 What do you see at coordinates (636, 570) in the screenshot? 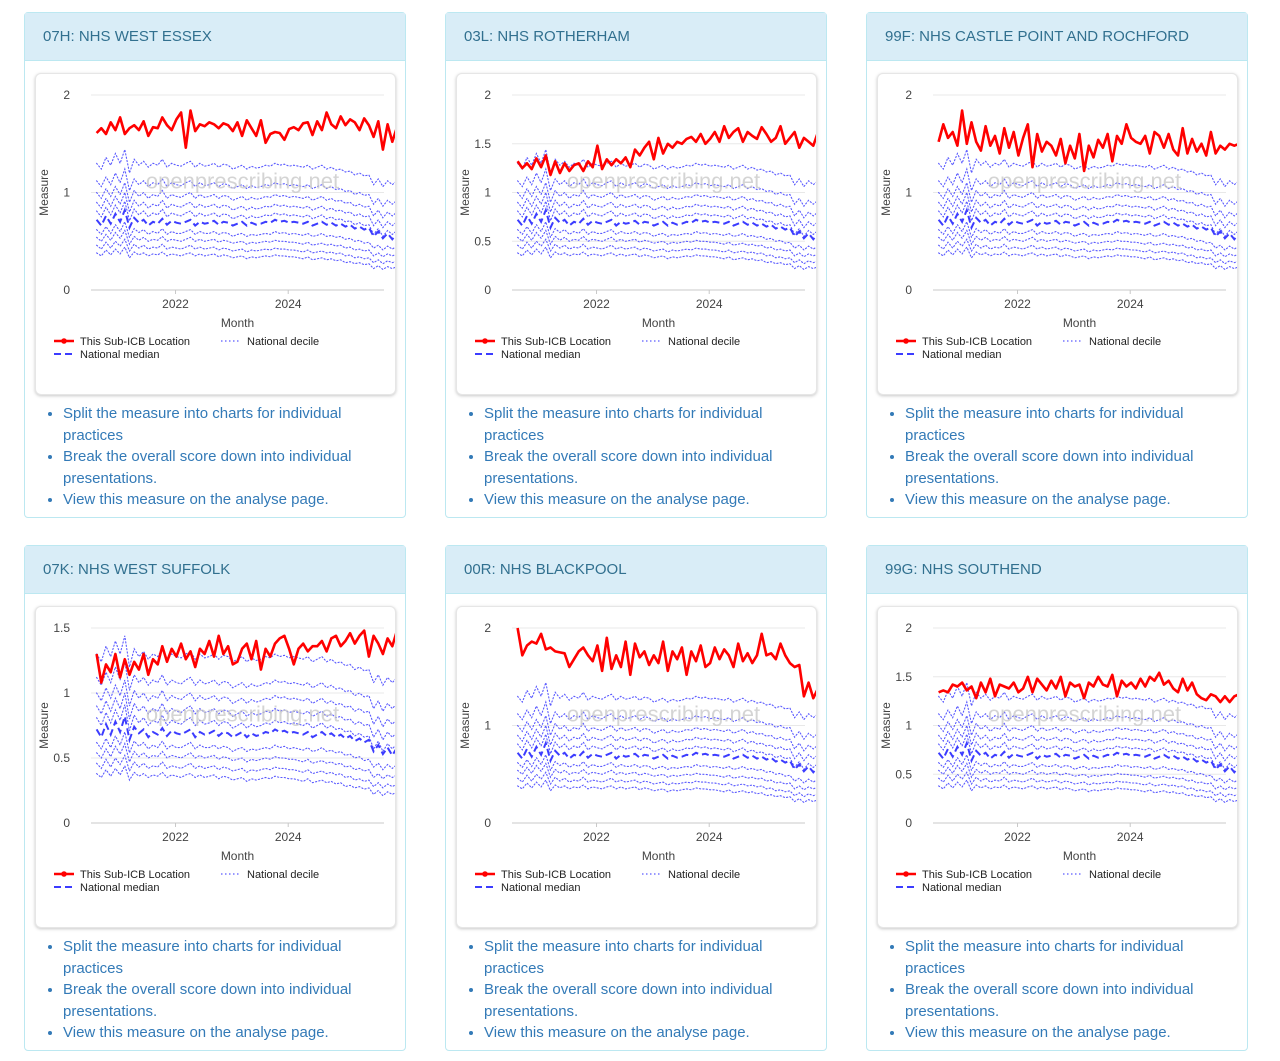
I see `panel-title: 00R: NHS BLACKPOOL` at bounding box center [636, 570].